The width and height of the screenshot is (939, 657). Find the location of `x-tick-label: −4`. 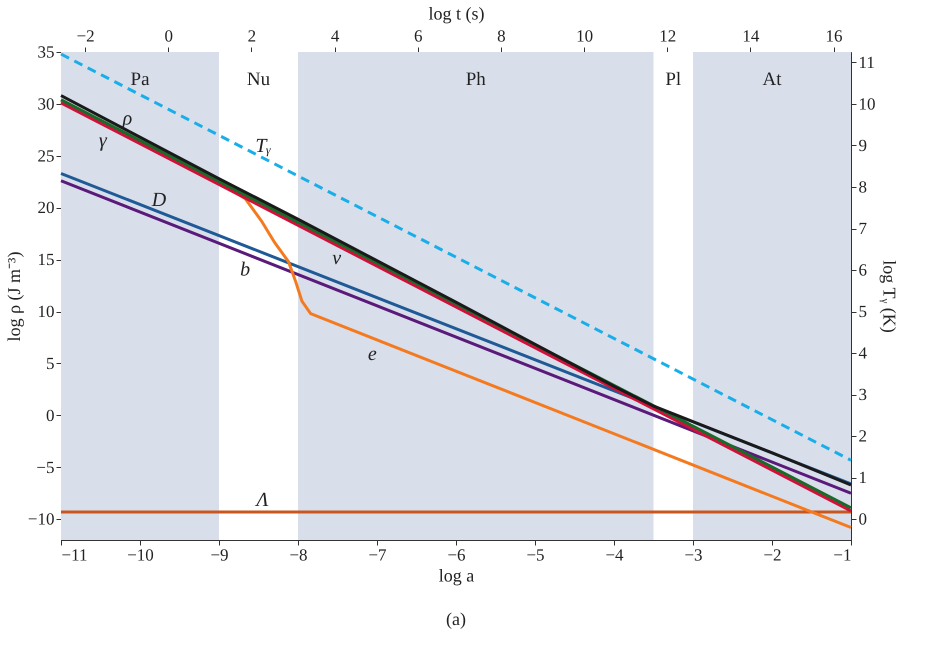

x-tick-label: −4 is located at coordinates (614, 555).